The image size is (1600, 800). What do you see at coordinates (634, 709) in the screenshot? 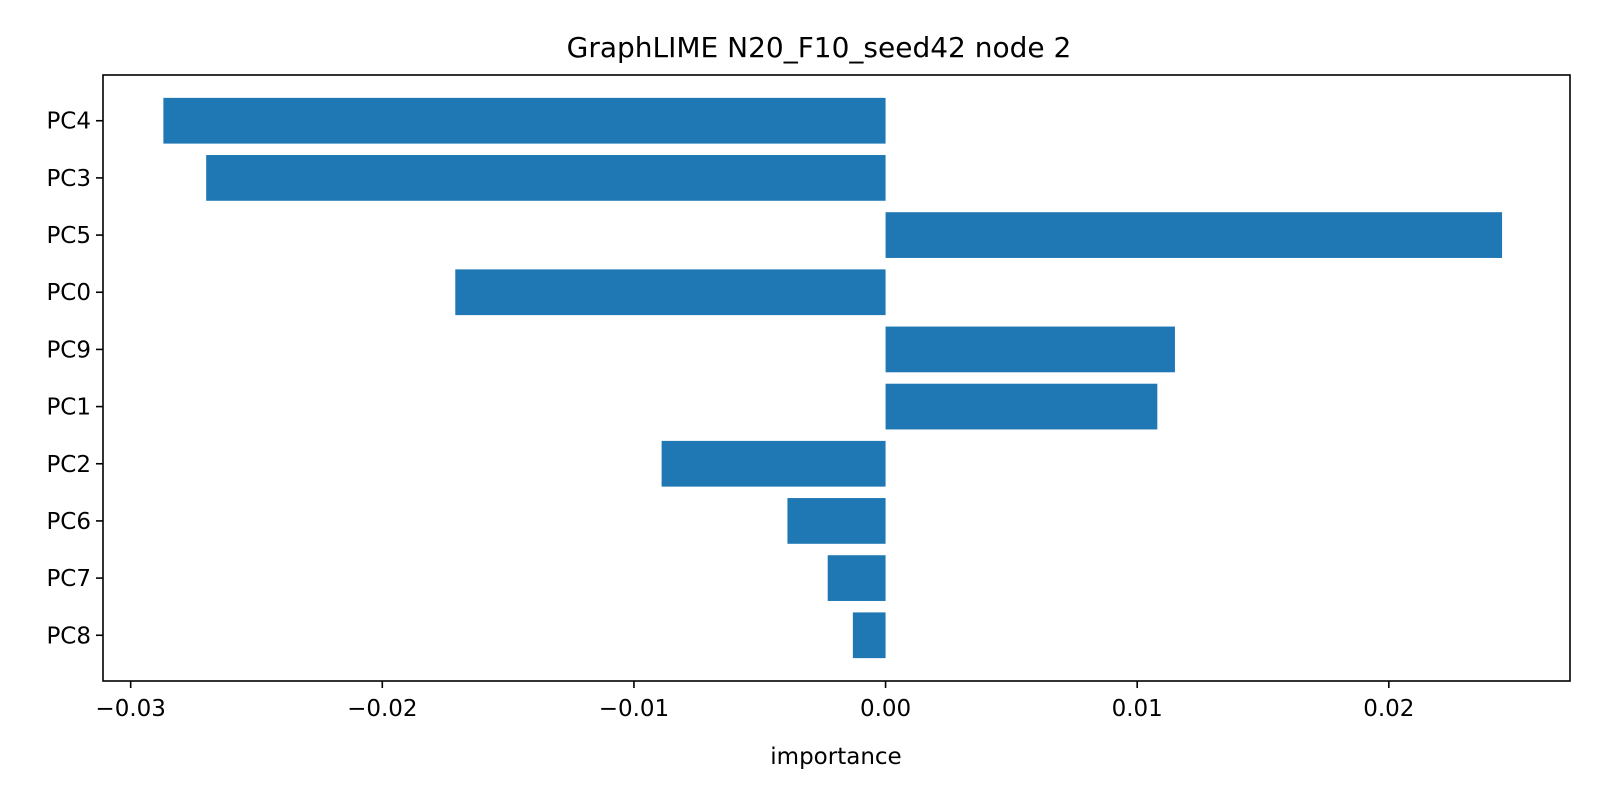
I see `x-tick-label: −0.01` at bounding box center [634, 709].